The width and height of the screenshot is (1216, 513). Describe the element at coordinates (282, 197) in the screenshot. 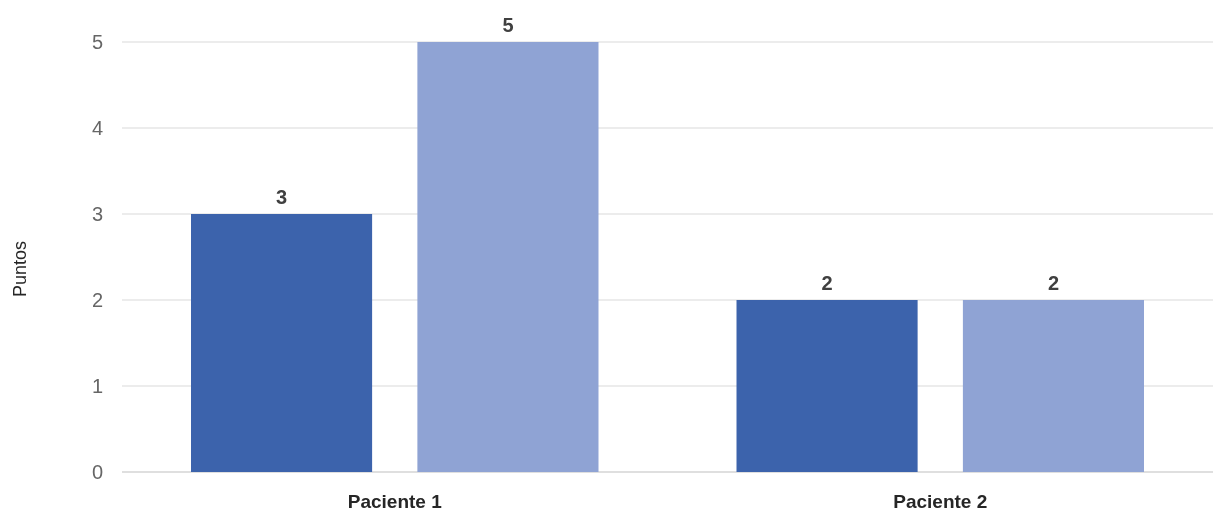

I see `data-label: 3` at that location.